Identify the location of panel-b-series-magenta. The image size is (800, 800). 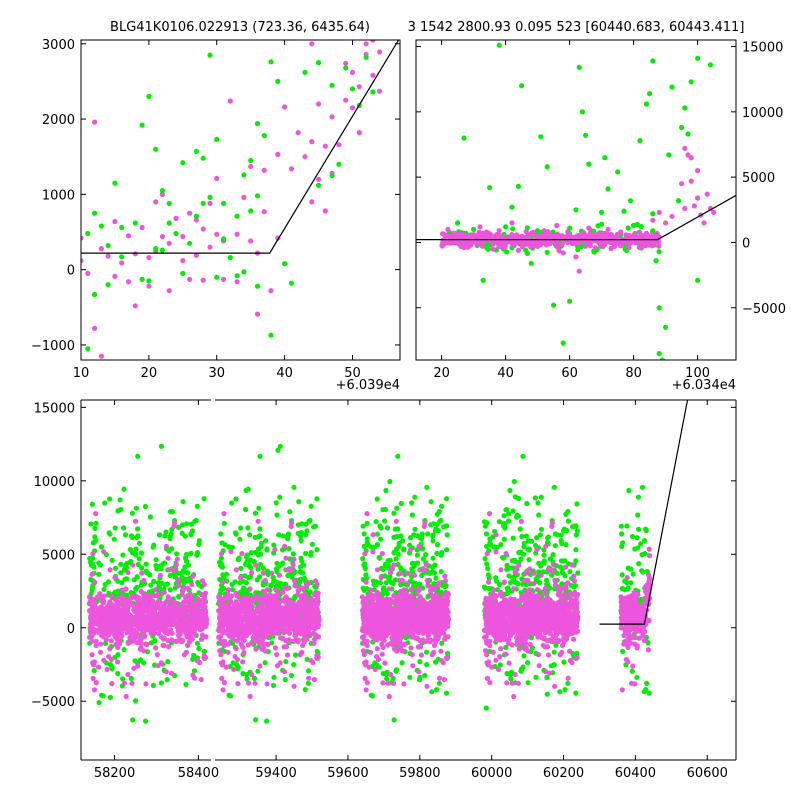
(581, 209).